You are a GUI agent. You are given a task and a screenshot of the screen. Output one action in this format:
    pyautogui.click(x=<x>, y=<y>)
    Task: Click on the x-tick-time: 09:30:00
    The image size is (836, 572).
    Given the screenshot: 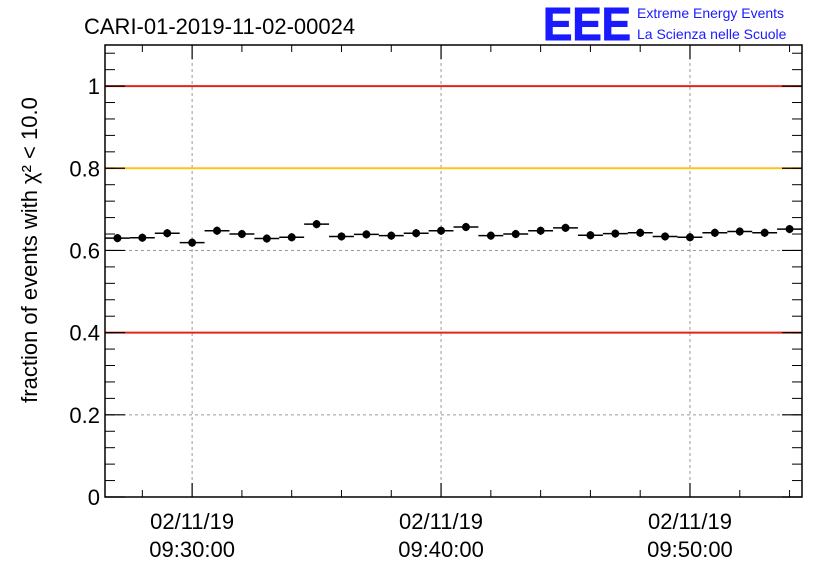 What is the action you would take?
    pyautogui.click(x=192, y=549)
    